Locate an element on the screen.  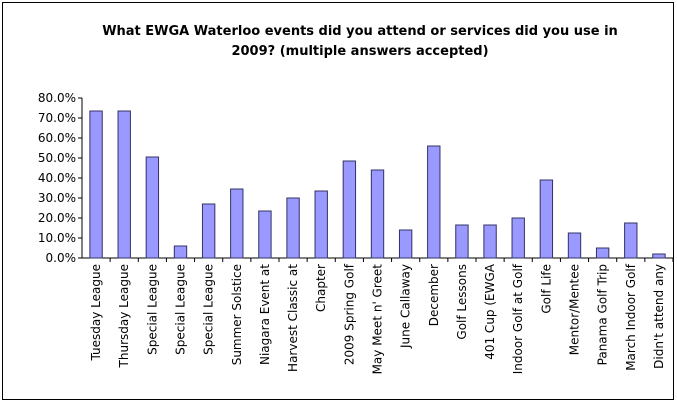
x-tick-label: June Callaway is located at coordinates (406, 306).